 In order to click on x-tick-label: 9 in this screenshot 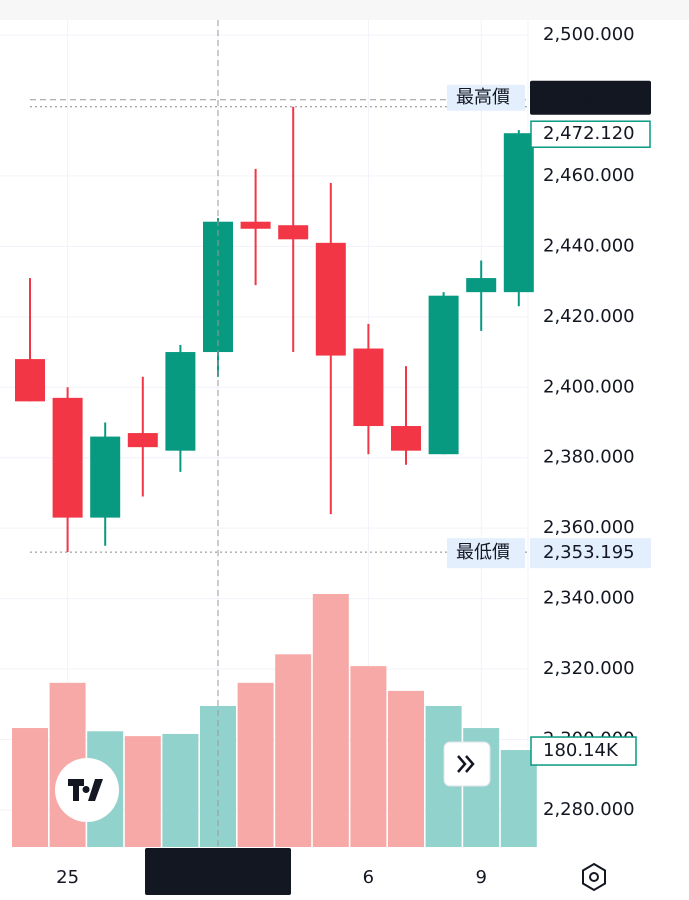, I will do `click(480, 877)`.